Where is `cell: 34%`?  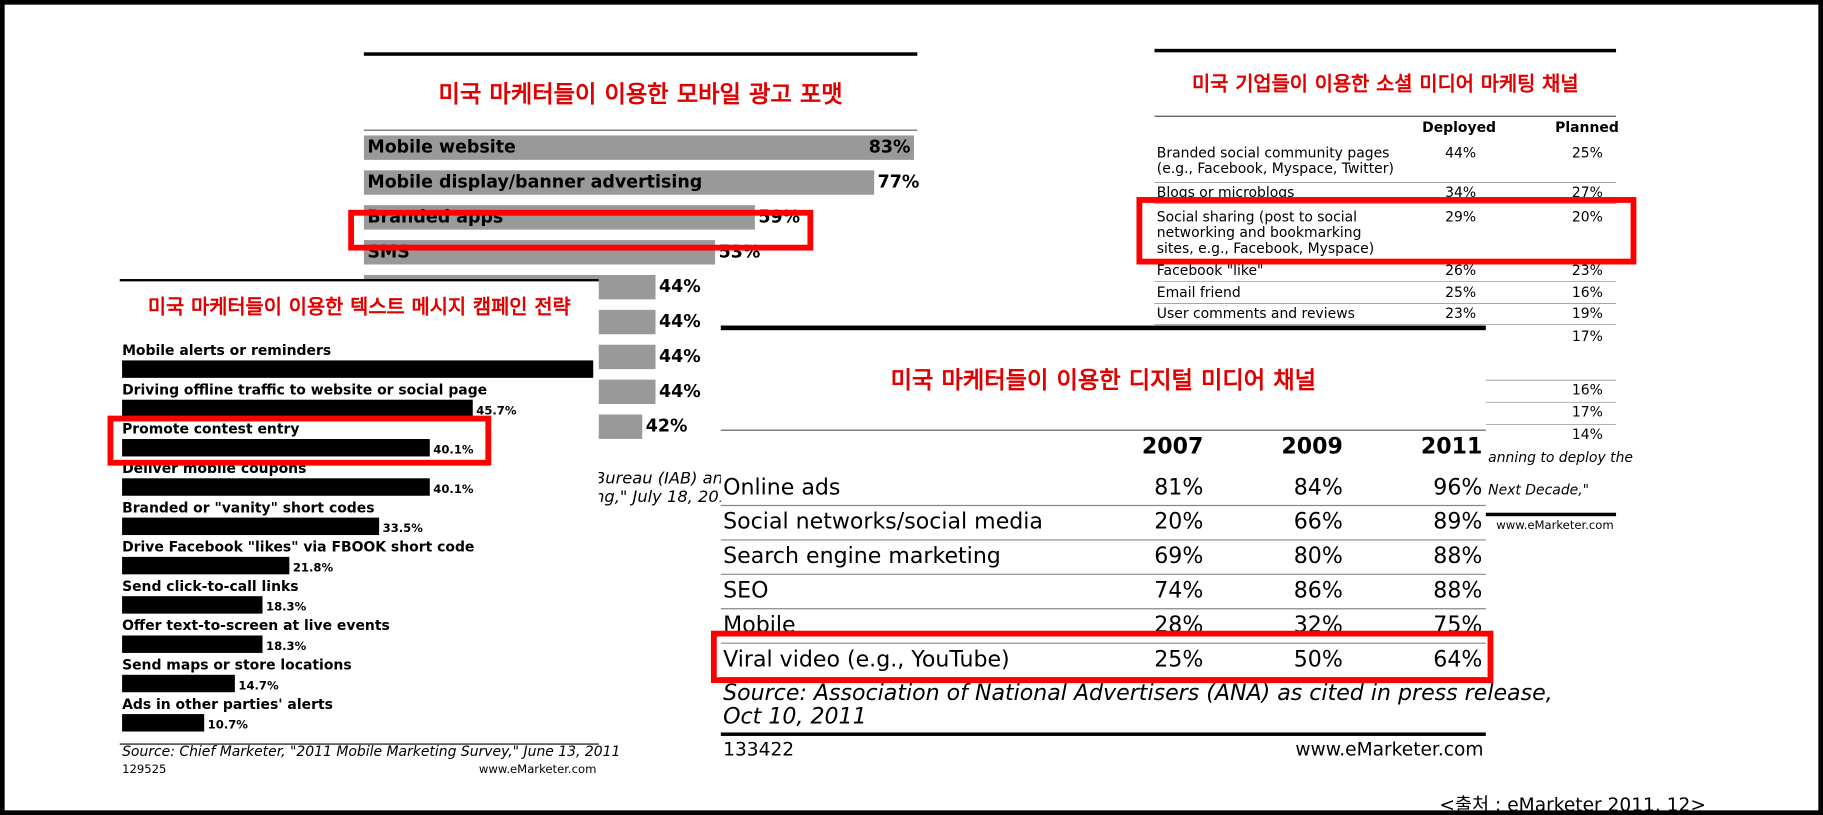
cell: 34% is located at coordinates (1460, 193).